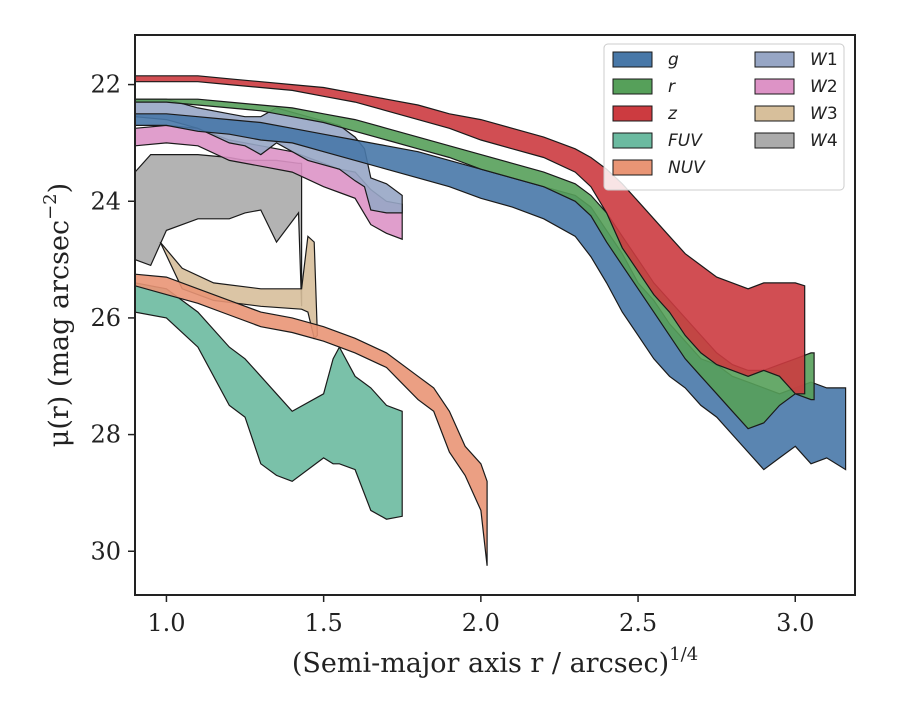 Image resolution: width=900 pixels, height=704 pixels. I want to click on x-tick-label: 2.0, so click(481, 623).